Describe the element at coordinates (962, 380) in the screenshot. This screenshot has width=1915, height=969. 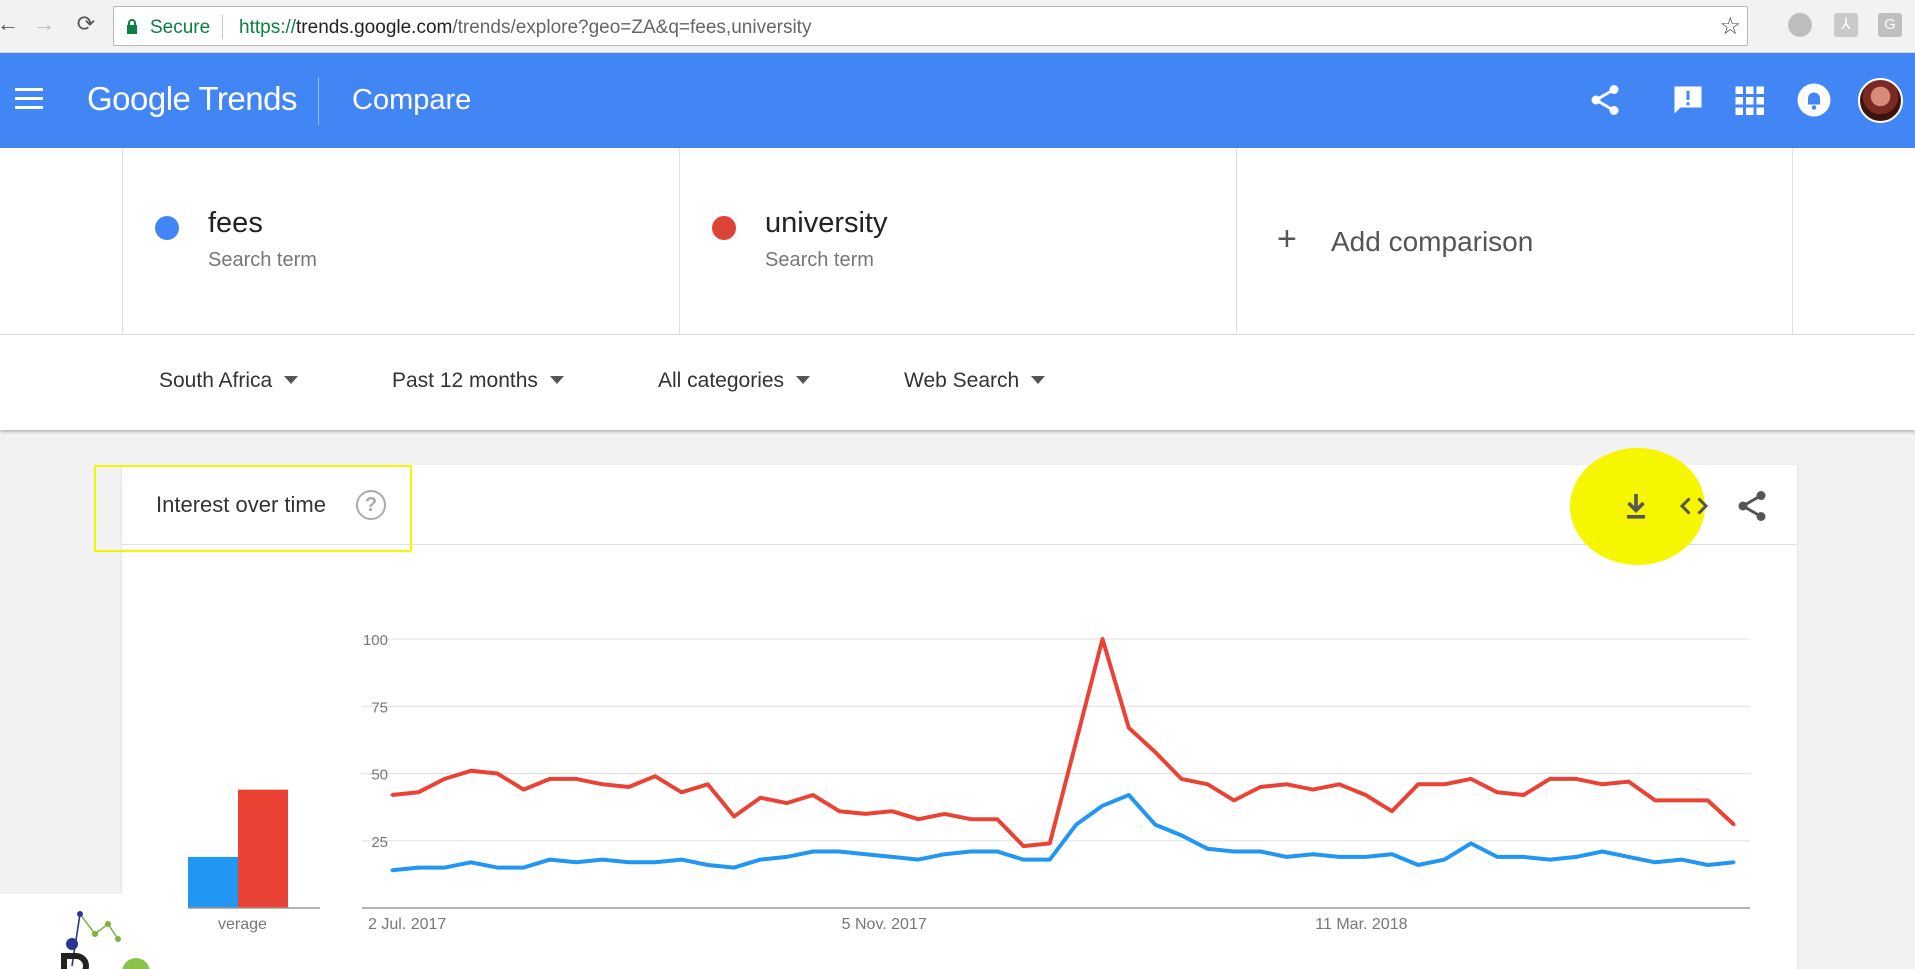
I see `search-type-label: Web Search` at that location.